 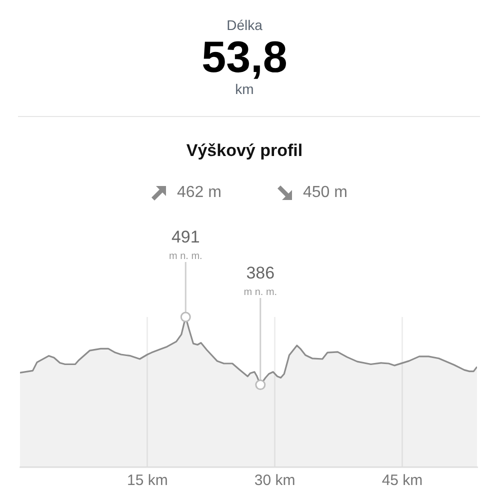 I want to click on text: Délka, so click(x=245, y=25).